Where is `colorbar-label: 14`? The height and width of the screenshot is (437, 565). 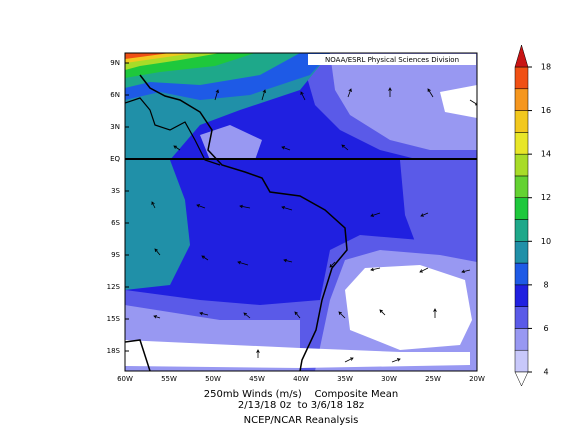 colorbar-label: 14 is located at coordinates (546, 154).